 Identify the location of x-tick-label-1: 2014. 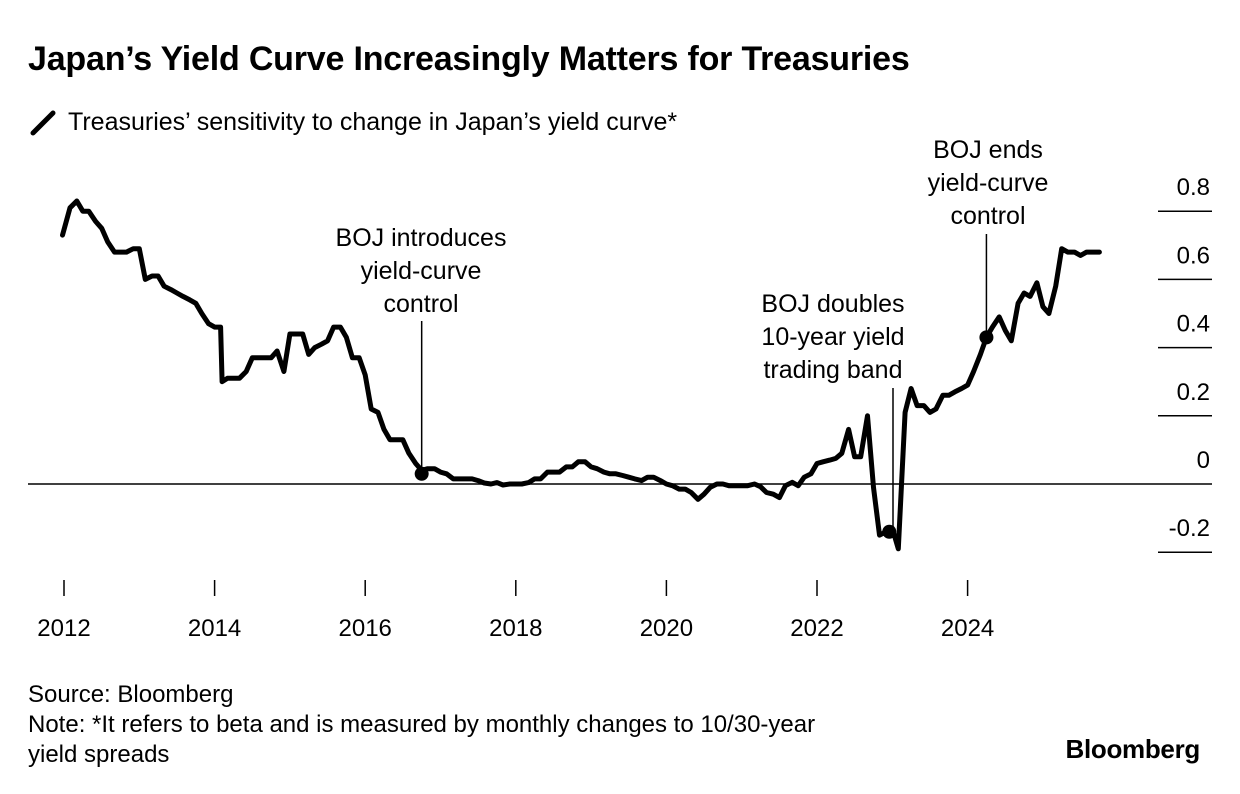
(214, 628).